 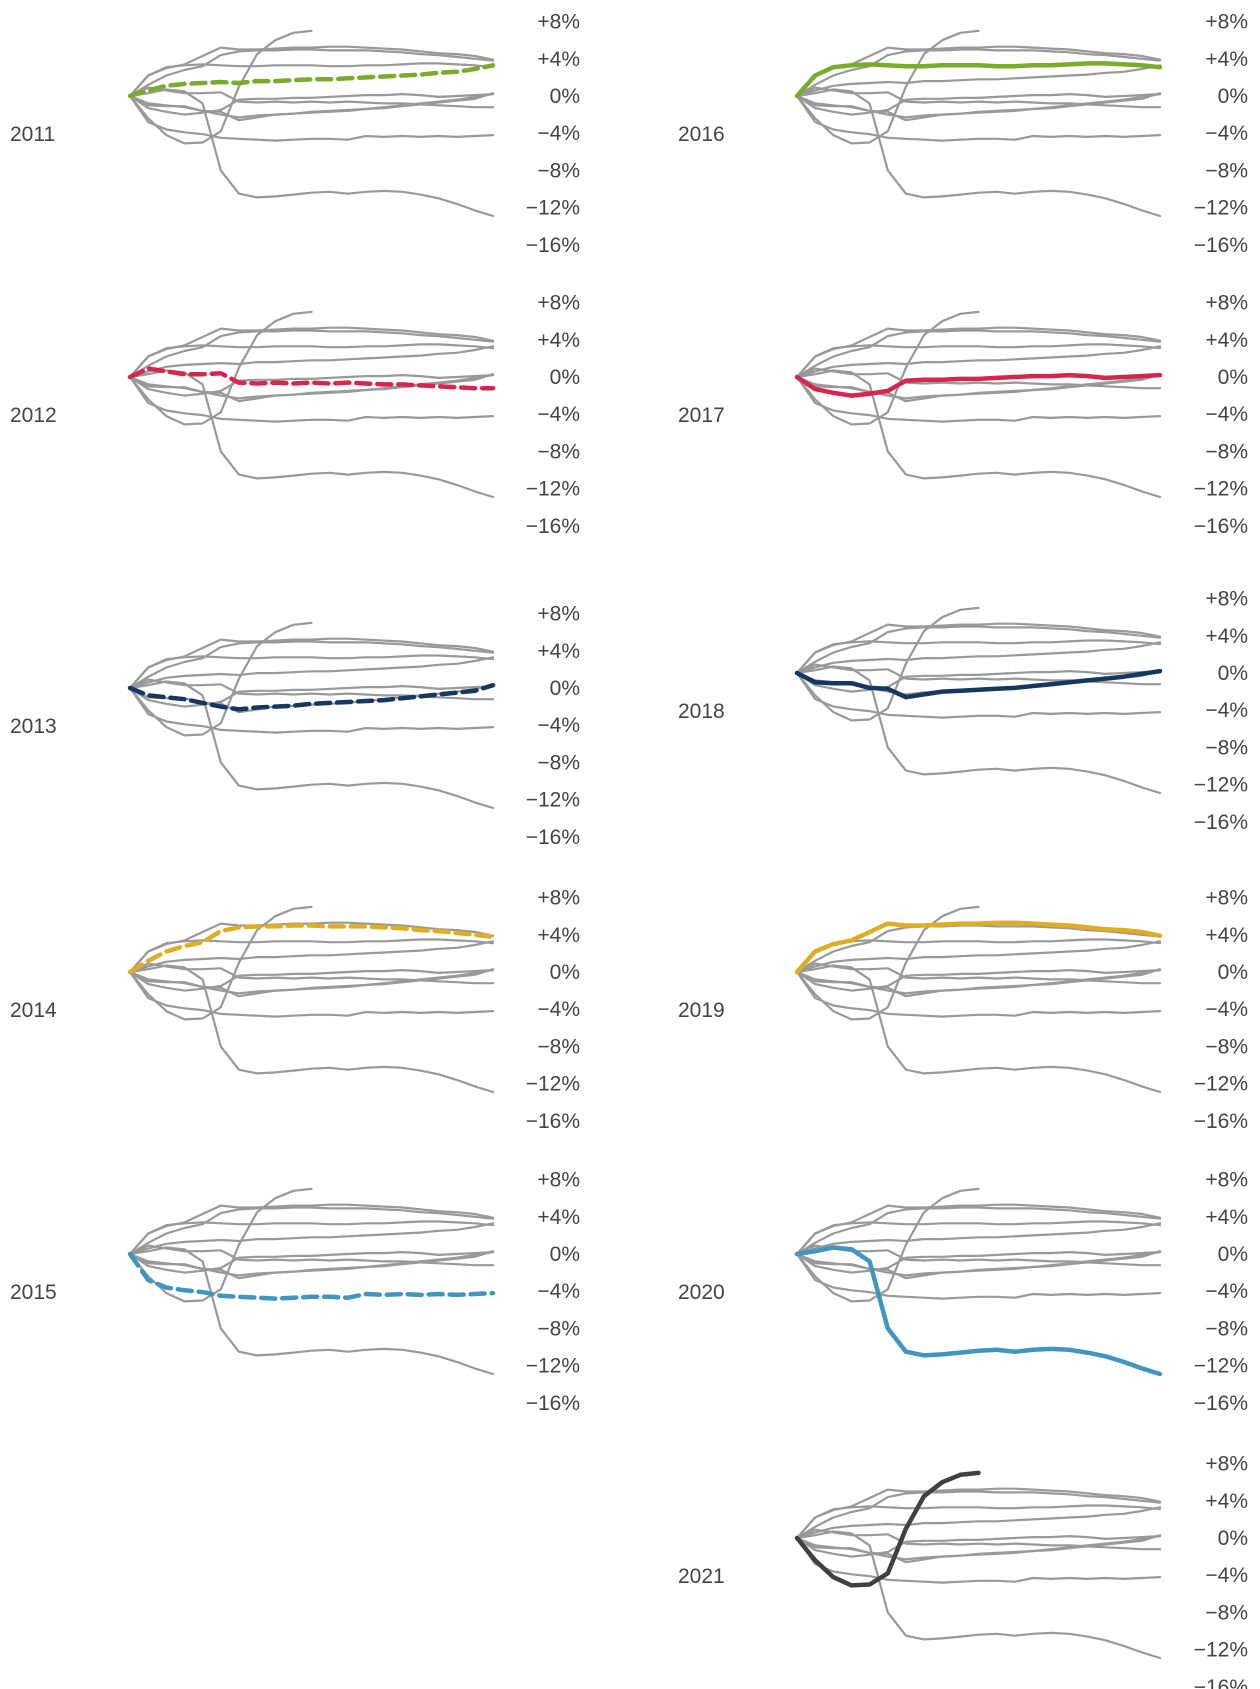 I want to click on panel-2017: 2017 +8% +4% 0% −4% −8% −12% −16%, so click(x=963, y=415).